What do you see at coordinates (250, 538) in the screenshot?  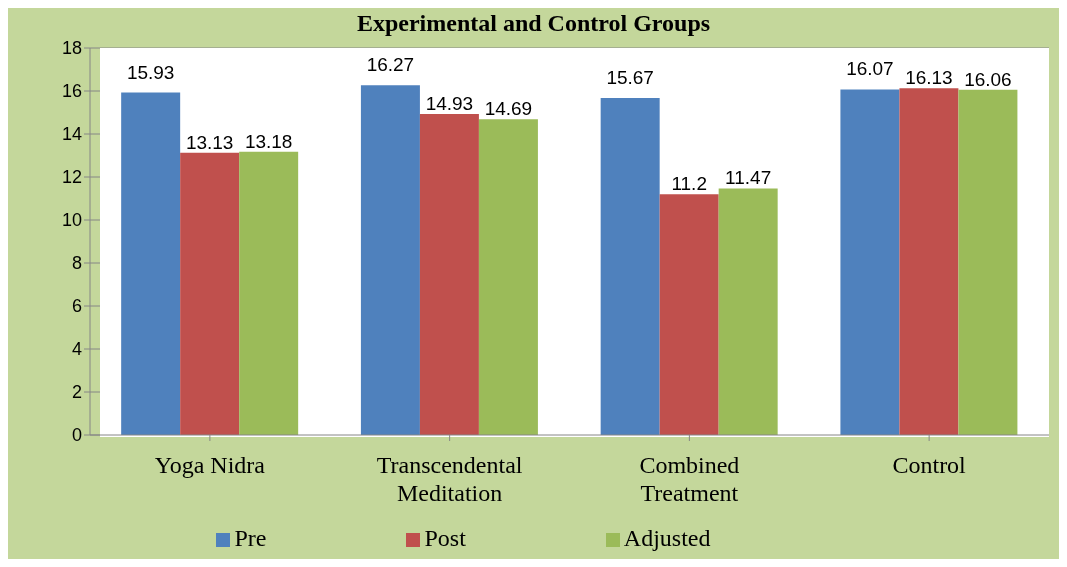 I see `legend-label: Pre` at bounding box center [250, 538].